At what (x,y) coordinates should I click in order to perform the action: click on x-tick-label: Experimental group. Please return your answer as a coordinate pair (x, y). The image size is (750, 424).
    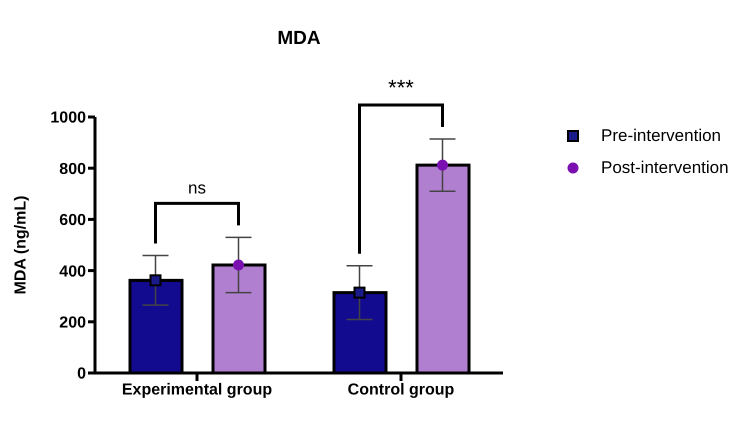
    Looking at the image, I should click on (197, 389).